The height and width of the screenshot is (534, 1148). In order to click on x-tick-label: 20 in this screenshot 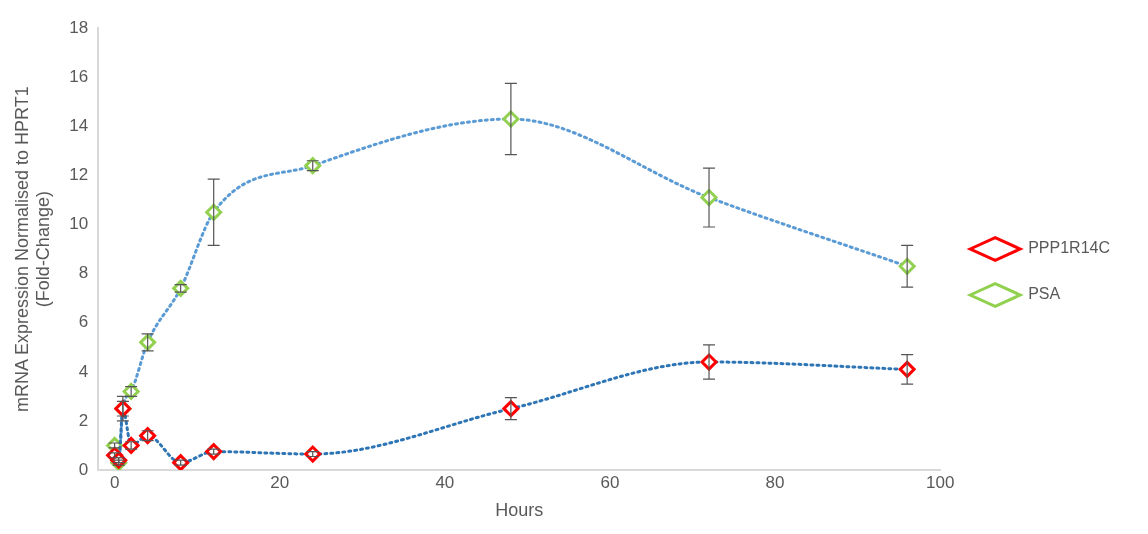, I will do `click(280, 482)`.